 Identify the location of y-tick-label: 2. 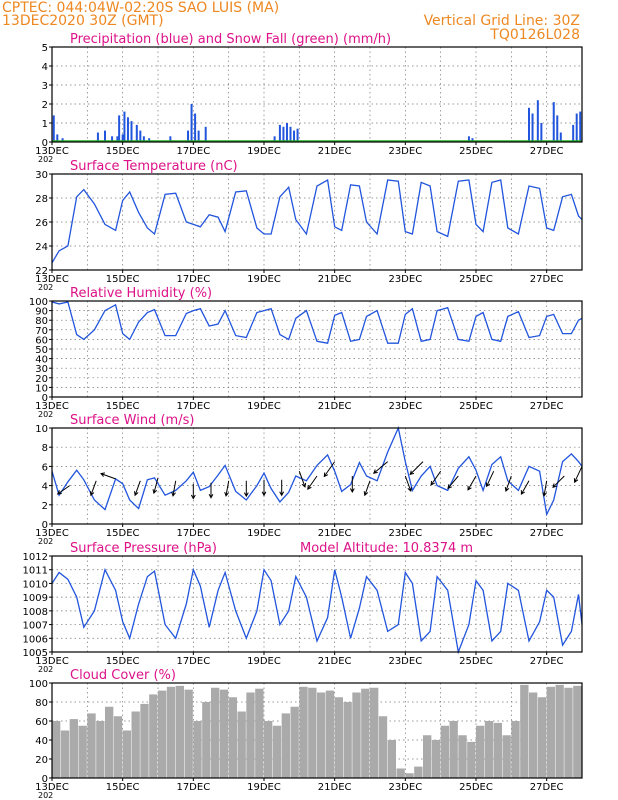
(45, 105).